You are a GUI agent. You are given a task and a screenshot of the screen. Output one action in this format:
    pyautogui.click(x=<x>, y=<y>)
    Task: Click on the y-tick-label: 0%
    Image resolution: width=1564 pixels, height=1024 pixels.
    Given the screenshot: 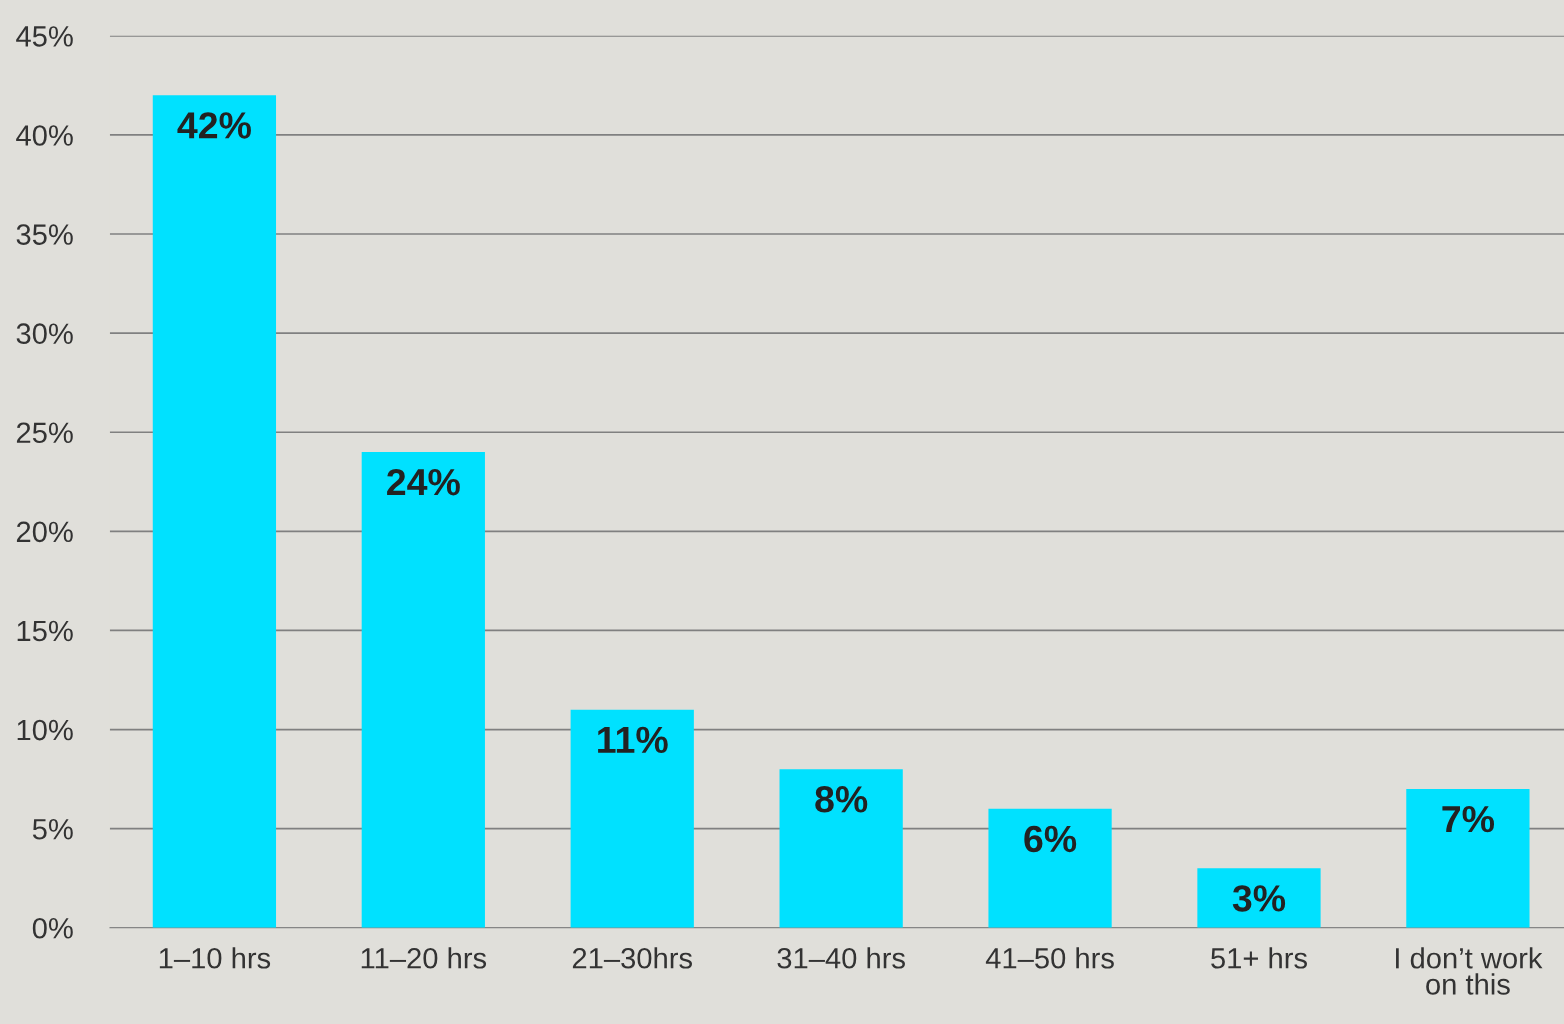 What is the action you would take?
    pyautogui.click(x=52, y=928)
    